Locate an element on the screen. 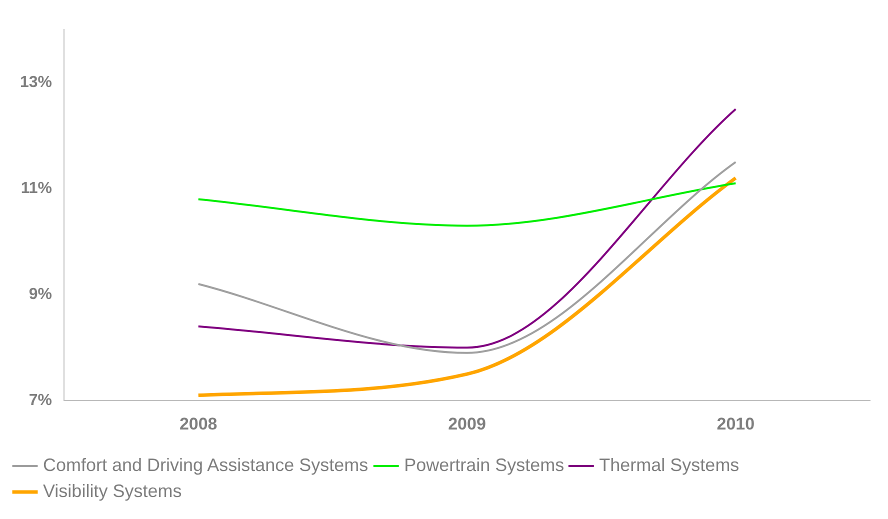 This screenshot has height=519, width=888. legend-label: Comfort and Driving Assistance Systems is located at coordinates (205, 464).